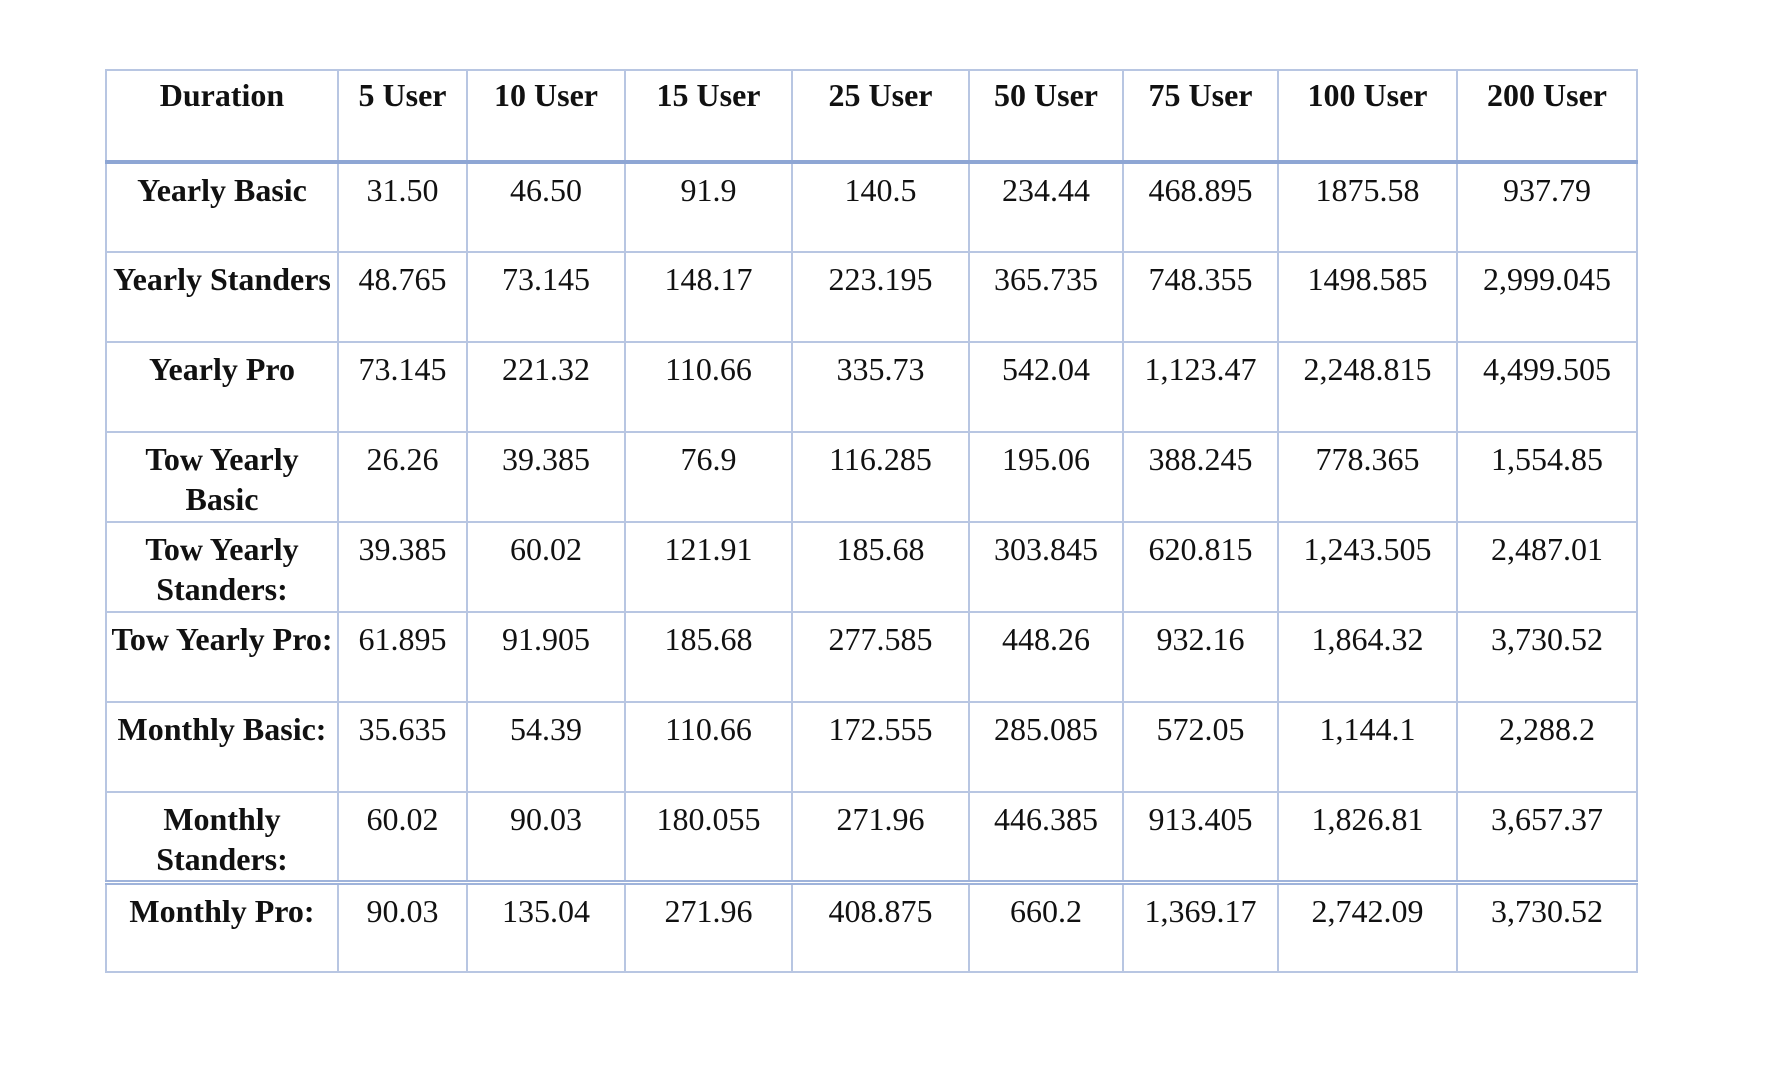  What do you see at coordinates (222, 297) in the screenshot?
I see `row-label: Yearly Standers` at bounding box center [222, 297].